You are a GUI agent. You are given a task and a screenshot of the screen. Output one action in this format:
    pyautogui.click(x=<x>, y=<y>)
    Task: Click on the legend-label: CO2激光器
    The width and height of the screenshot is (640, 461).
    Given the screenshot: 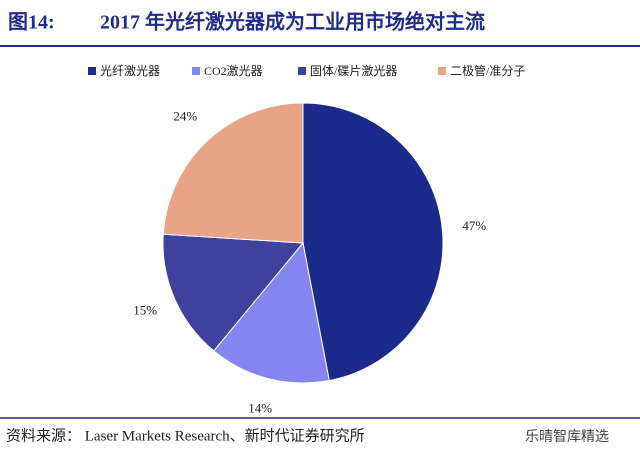 What is the action you would take?
    pyautogui.click(x=233, y=71)
    